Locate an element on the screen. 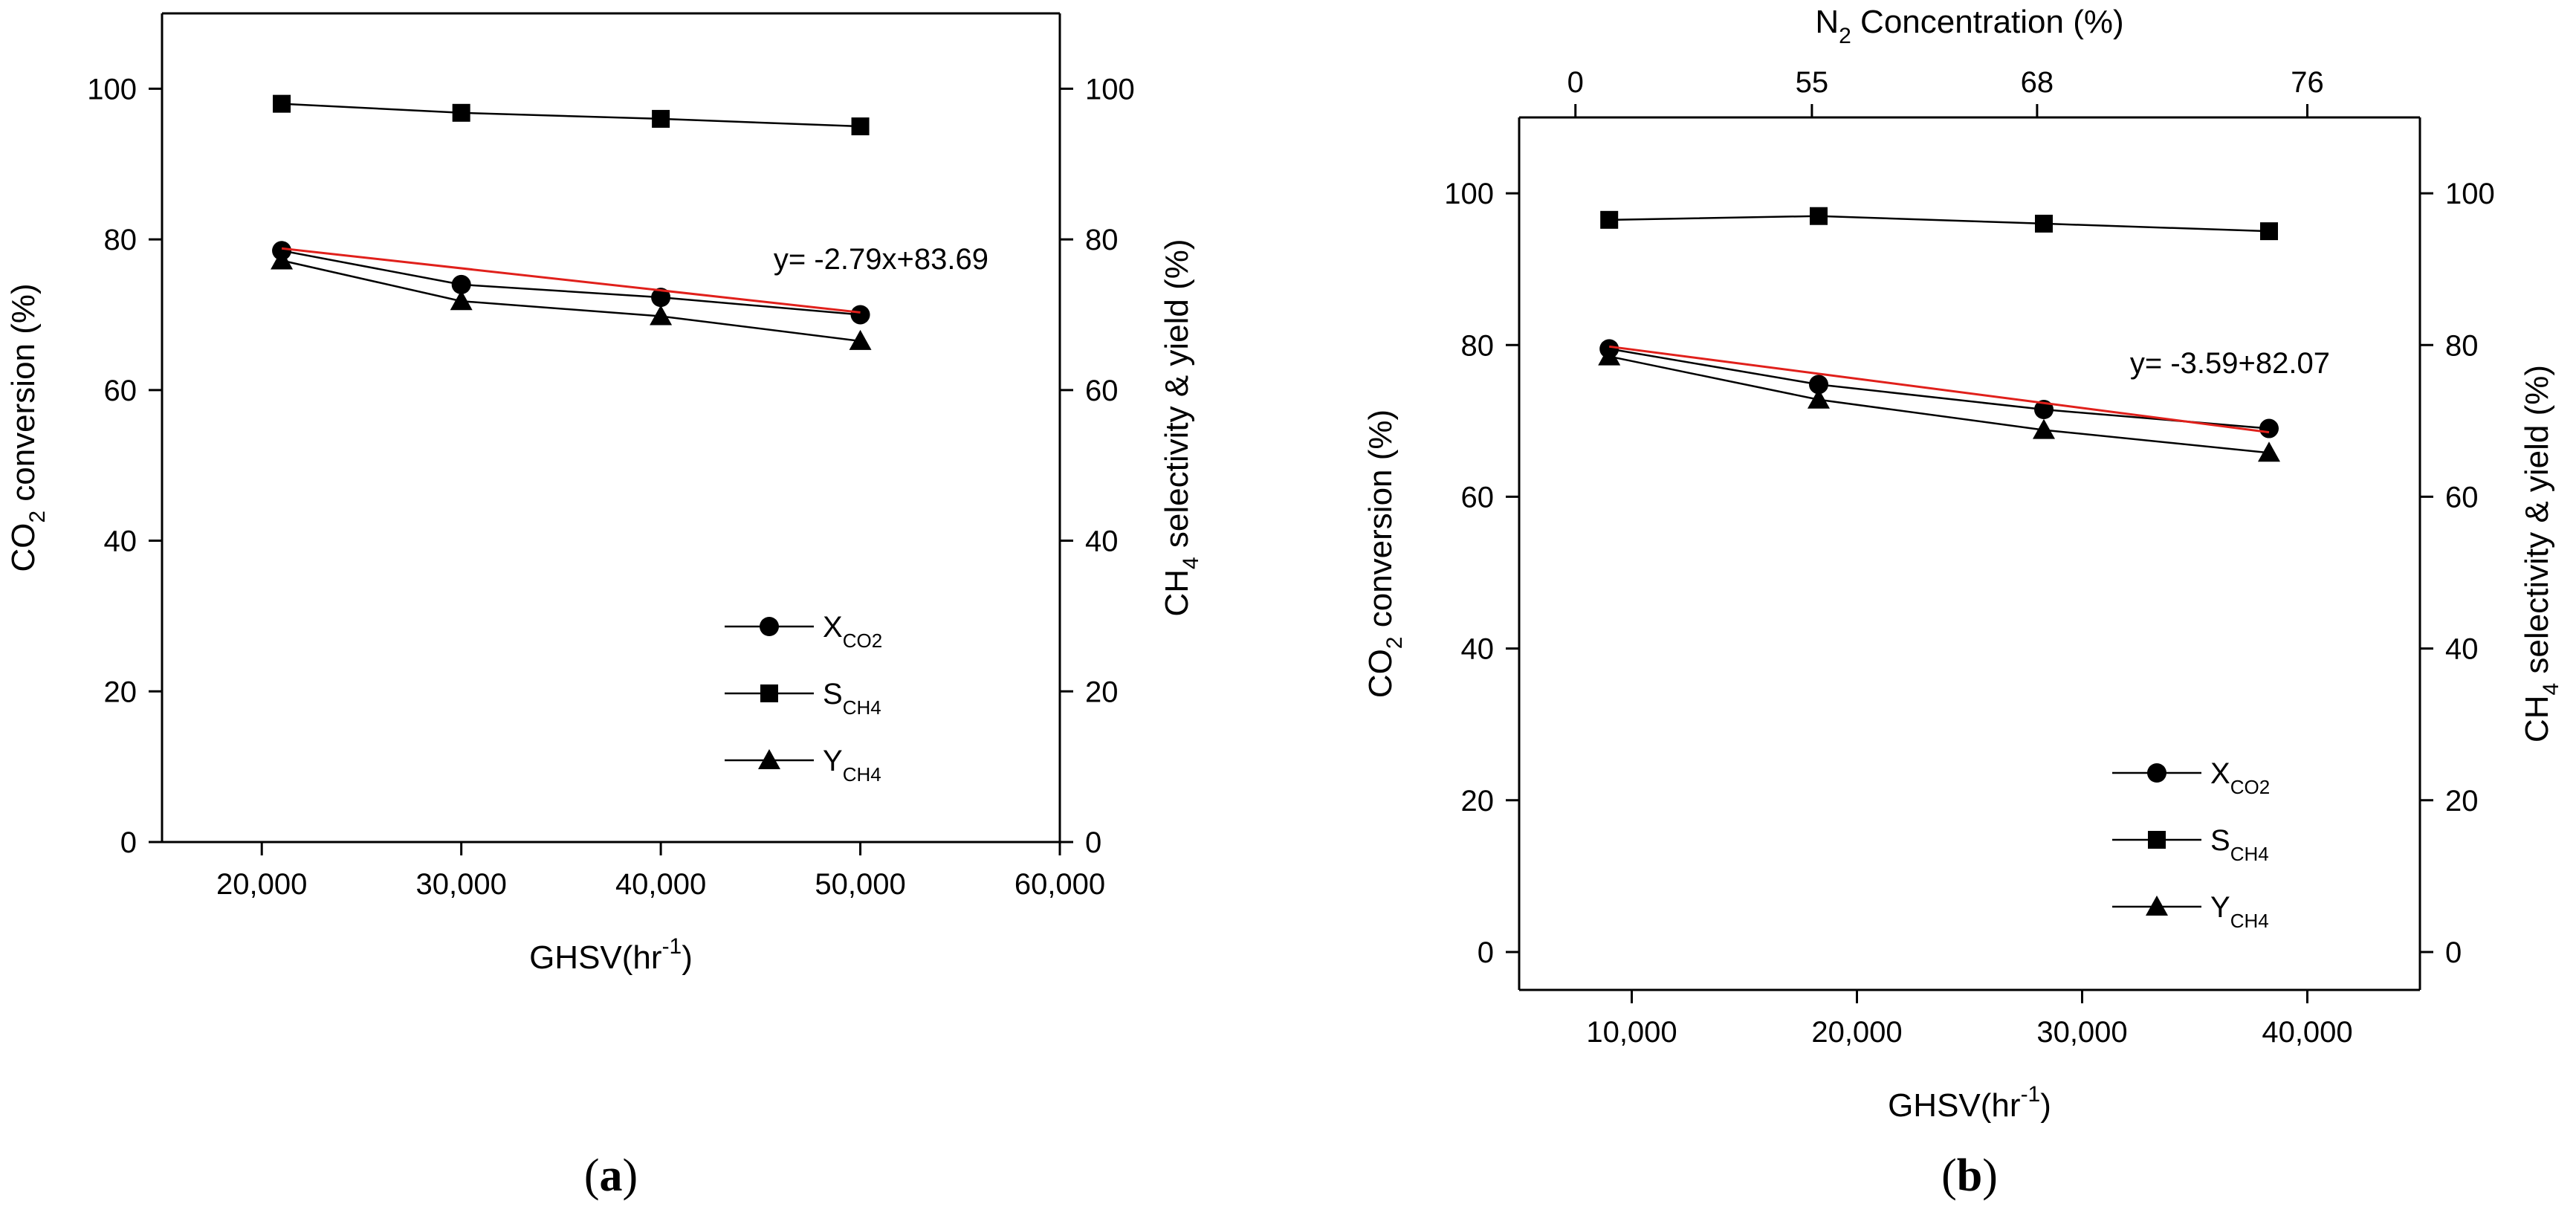 This screenshot has height=1227, width=2576. fit-line is located at coordinates (1939, 390).